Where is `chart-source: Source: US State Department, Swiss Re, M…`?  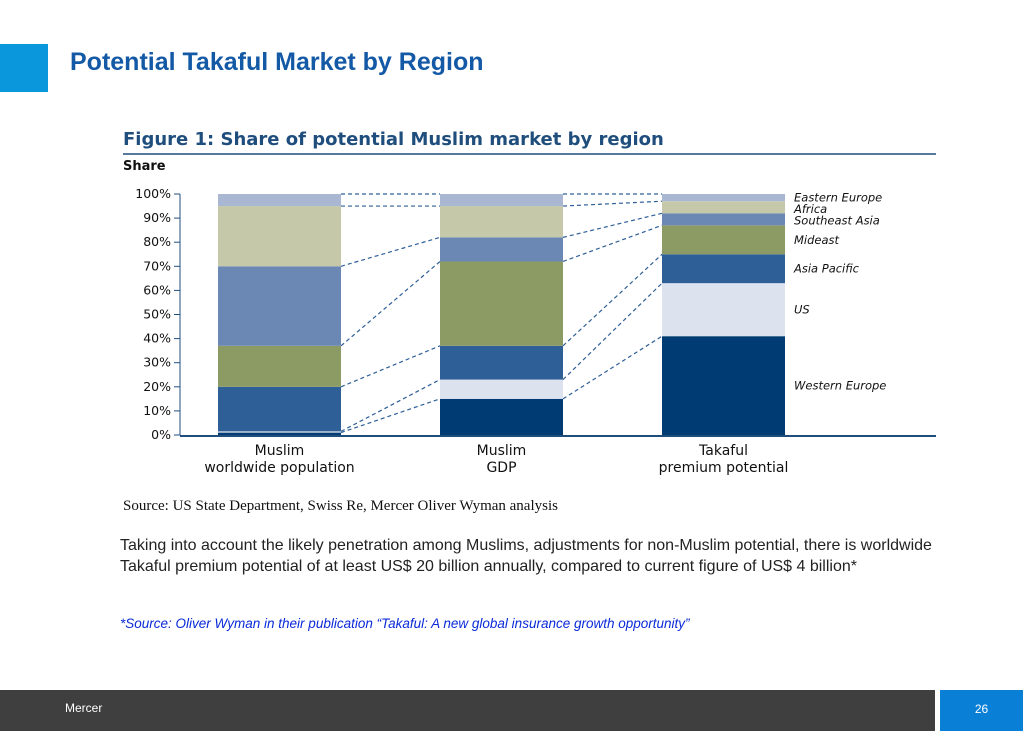 chart-source: Source: US State Department, Swiss Re, M… is located at coordinates (340, 506).